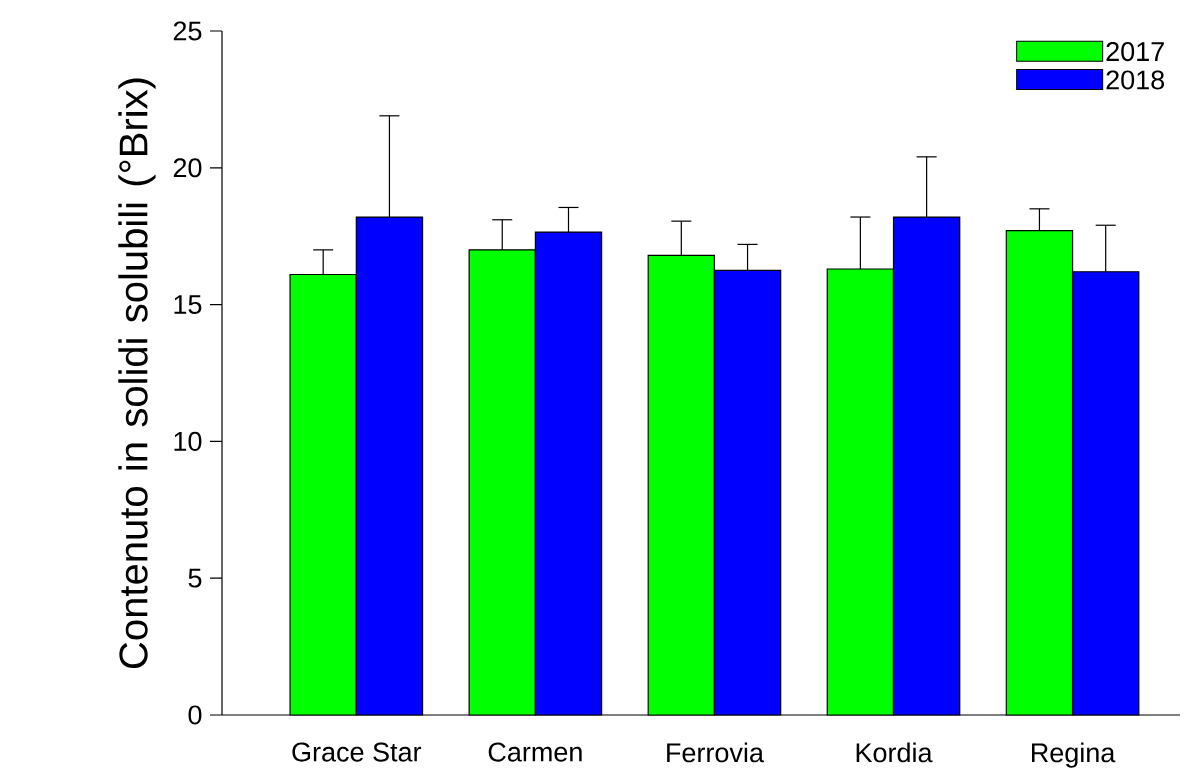  Describe the element at coordinates (187, 31) in the screenshot. I see `y-tick-label: 25` at that location.